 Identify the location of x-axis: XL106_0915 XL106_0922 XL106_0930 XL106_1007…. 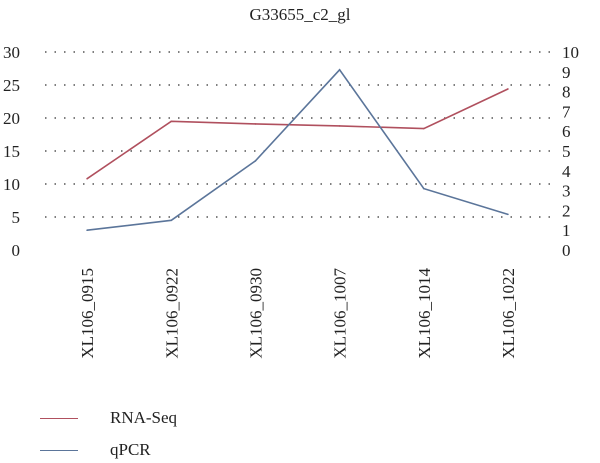
(298, 313).